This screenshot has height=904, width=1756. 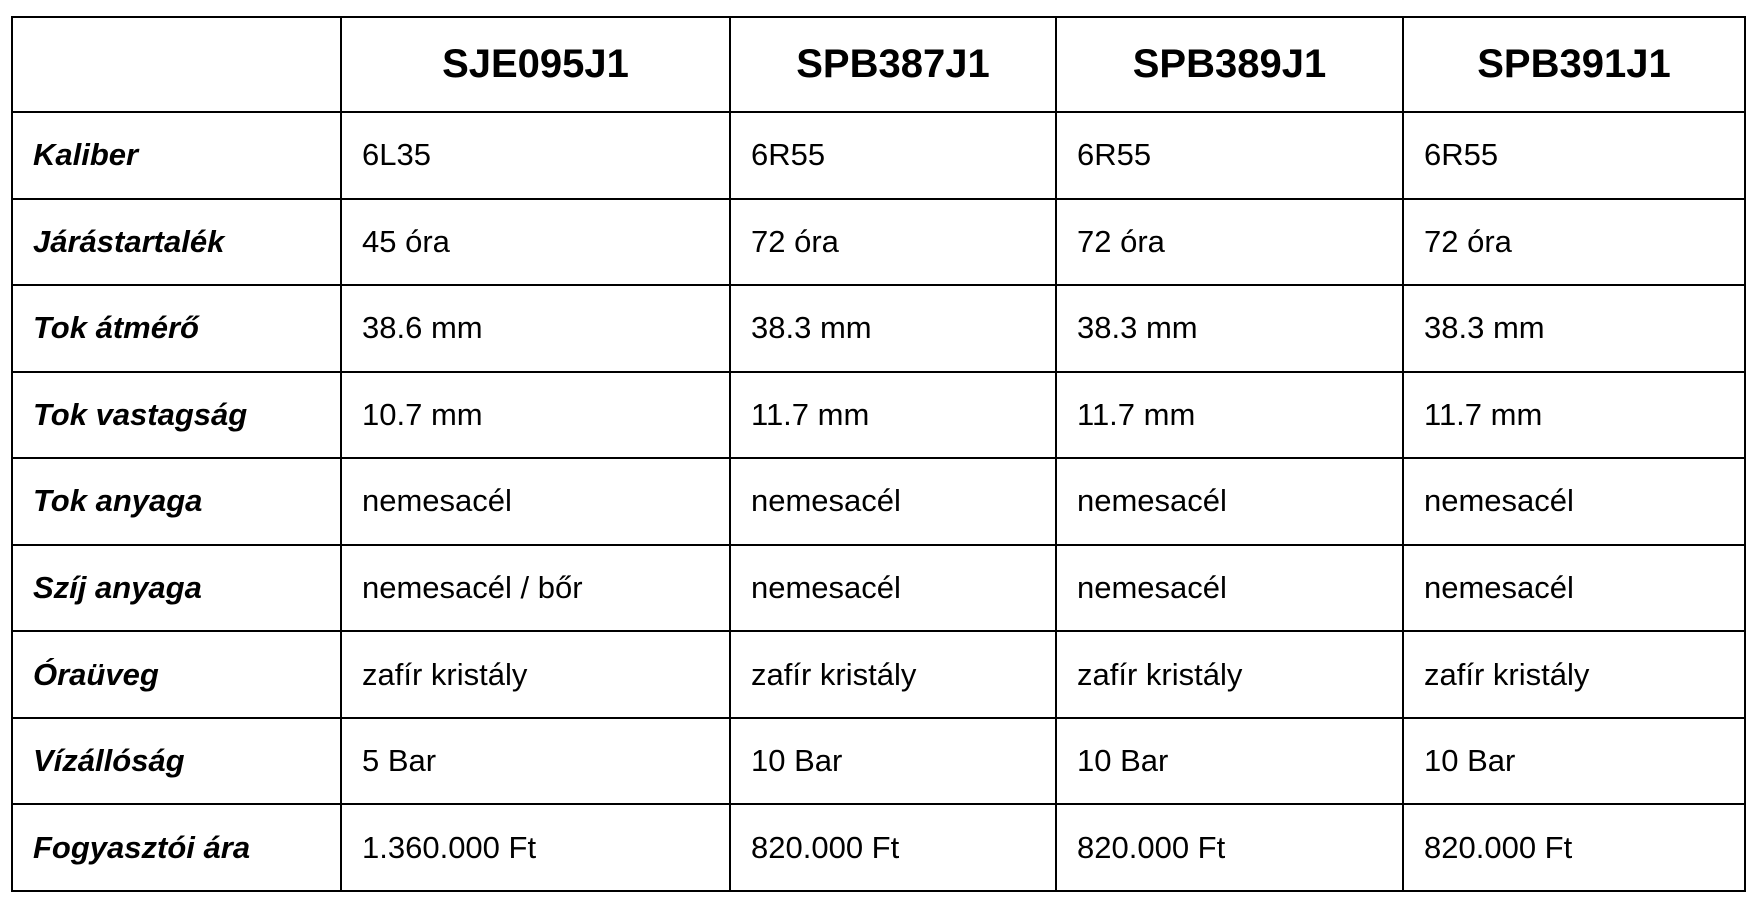 What do you see at coordinates (1574, 64) in the screenshot?
I see `header-cell-model: SPB391J1` at bounding box center [1574, 64].